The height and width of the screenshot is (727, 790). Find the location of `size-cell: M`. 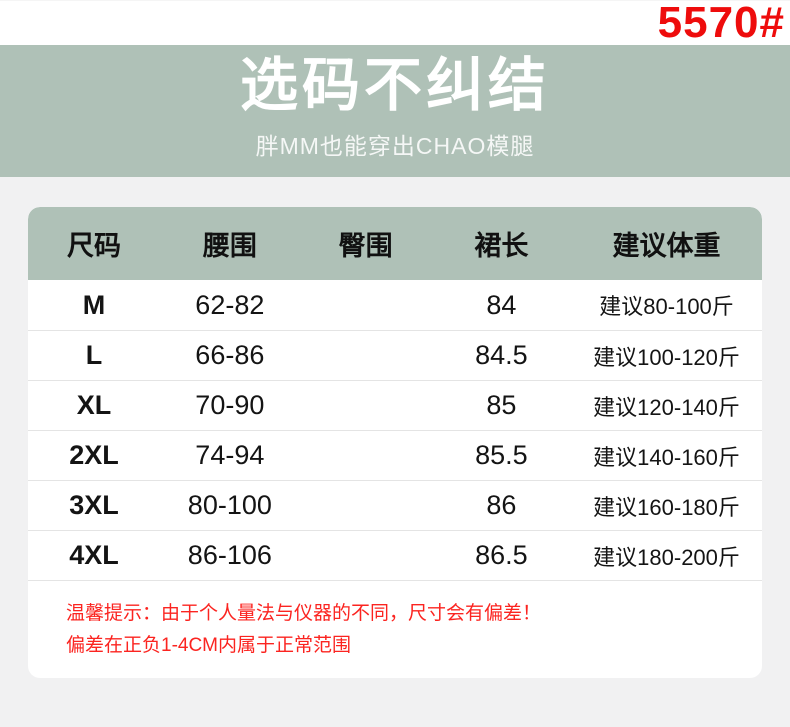

size-cell: M is located at coordinates (94, 304).